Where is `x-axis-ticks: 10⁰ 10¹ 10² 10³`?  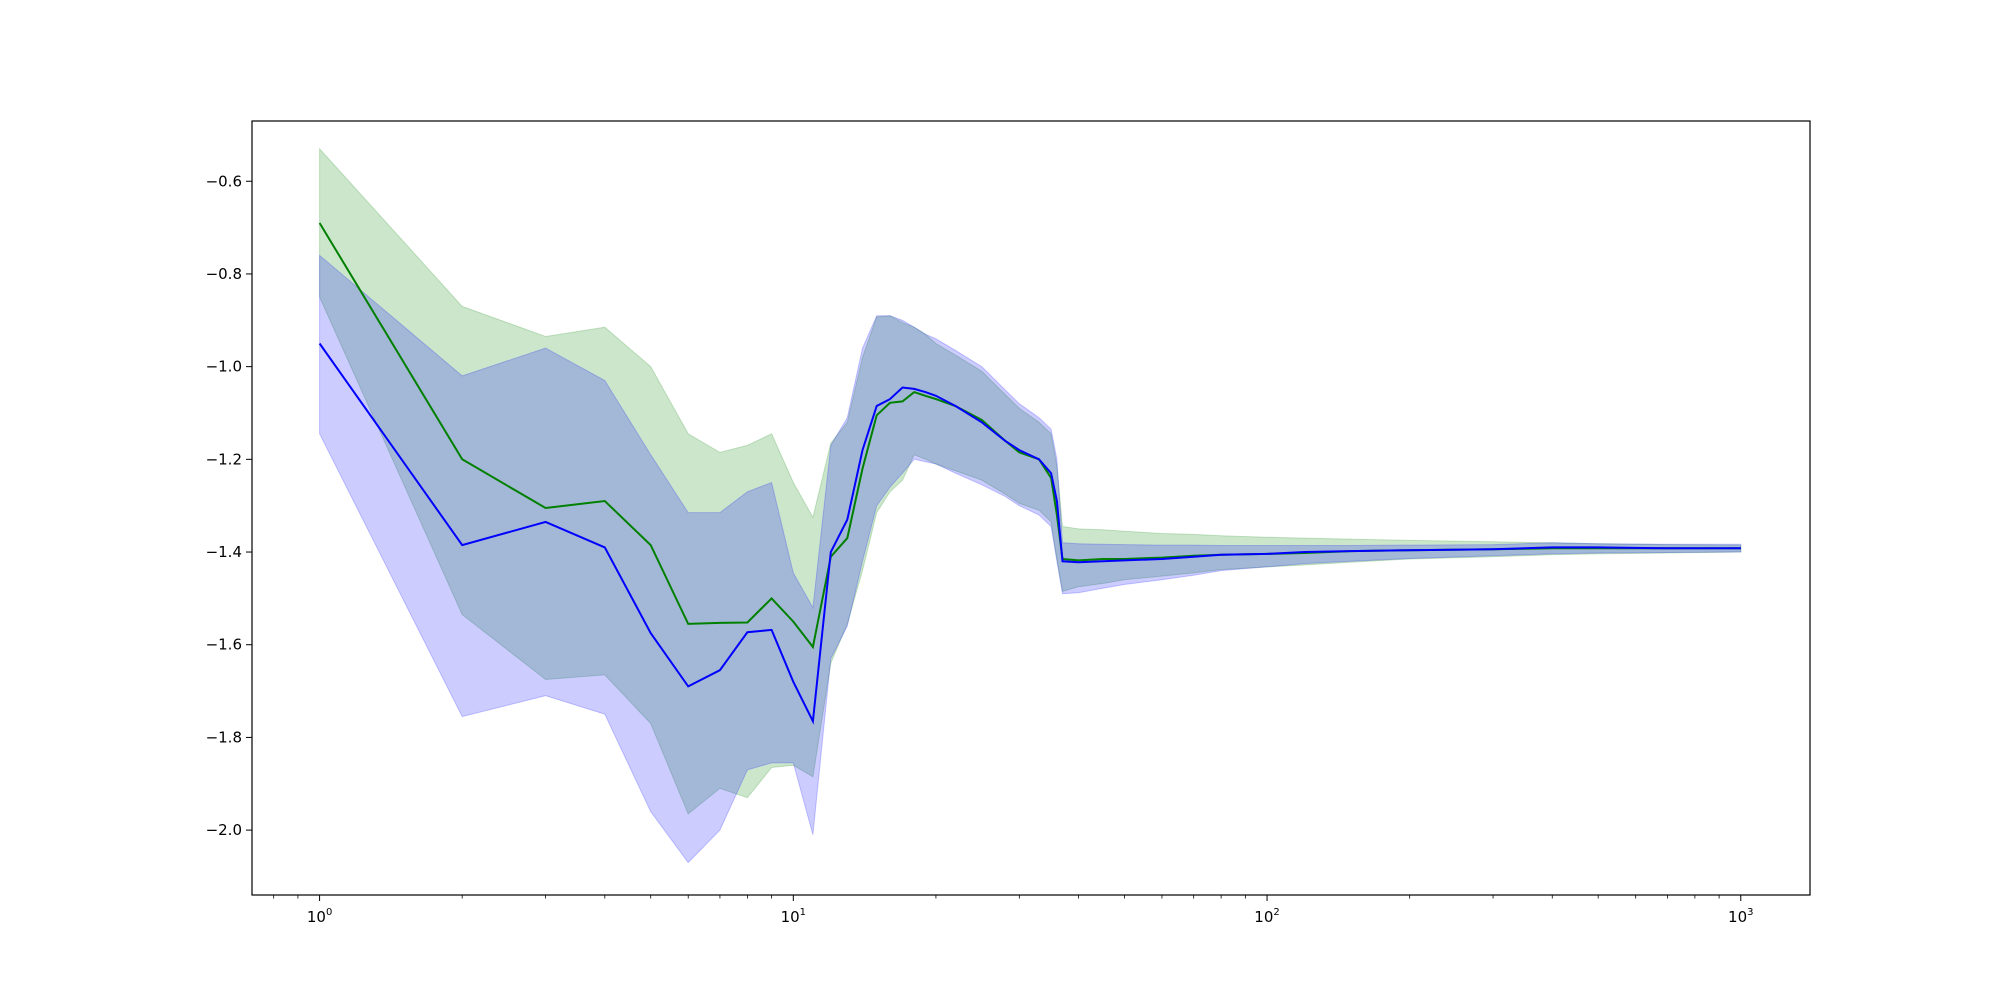 x-axis-ticks: 10⁰ 10¹ 10² 10³ is located at coordinates (1013, 910).